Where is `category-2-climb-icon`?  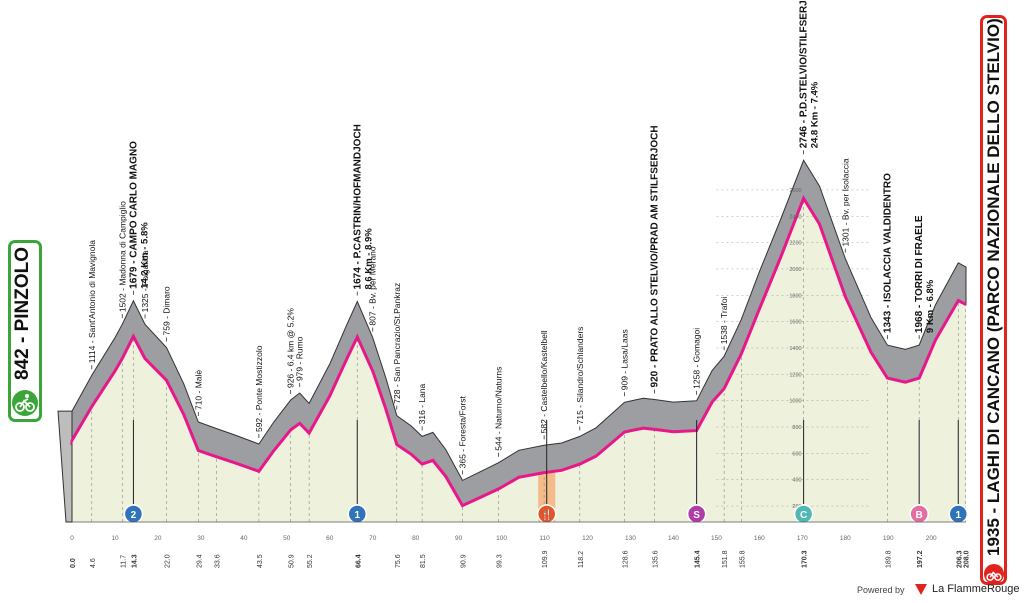 category-2-climb-icon is located at coordinates (133, 514).